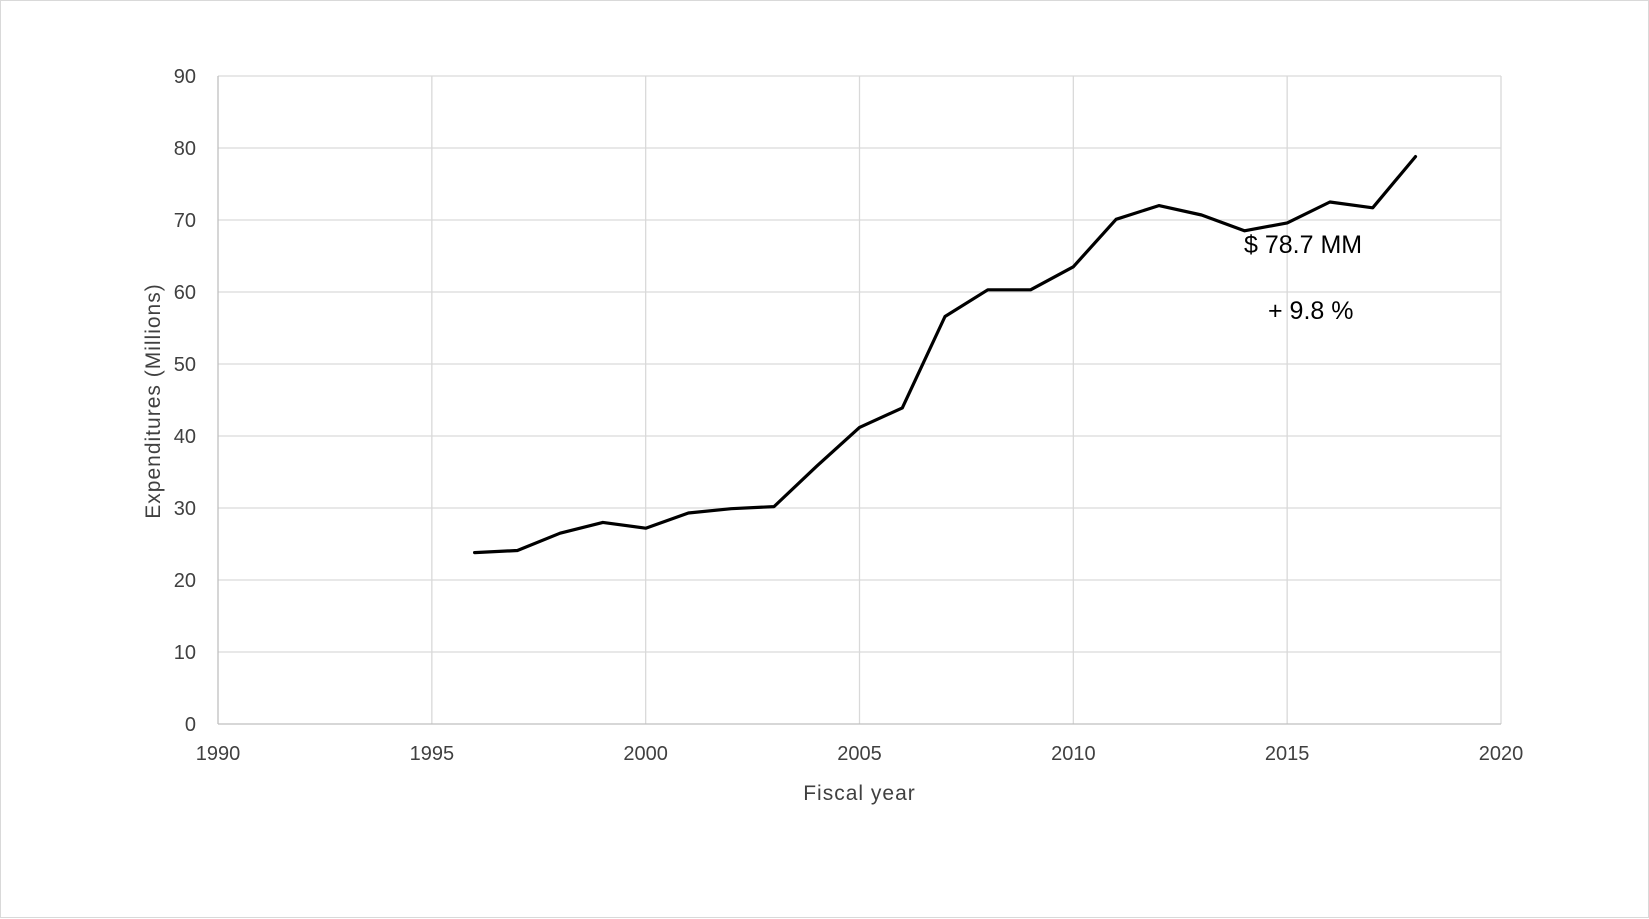 This screenshot has width=1649, height=919. I want to click on y-tick-label: 0, so click(190, 725).